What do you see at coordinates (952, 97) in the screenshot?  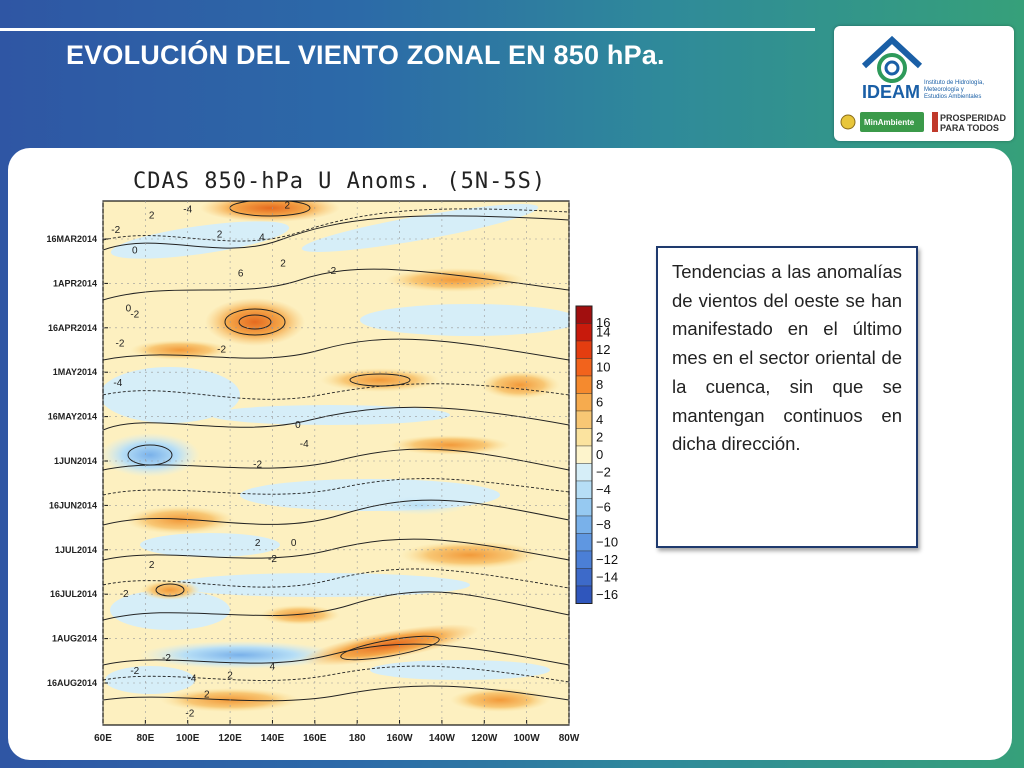 I see `logo-subtitle-3: Estudios Ambientales` at bounding box center [952, 97].